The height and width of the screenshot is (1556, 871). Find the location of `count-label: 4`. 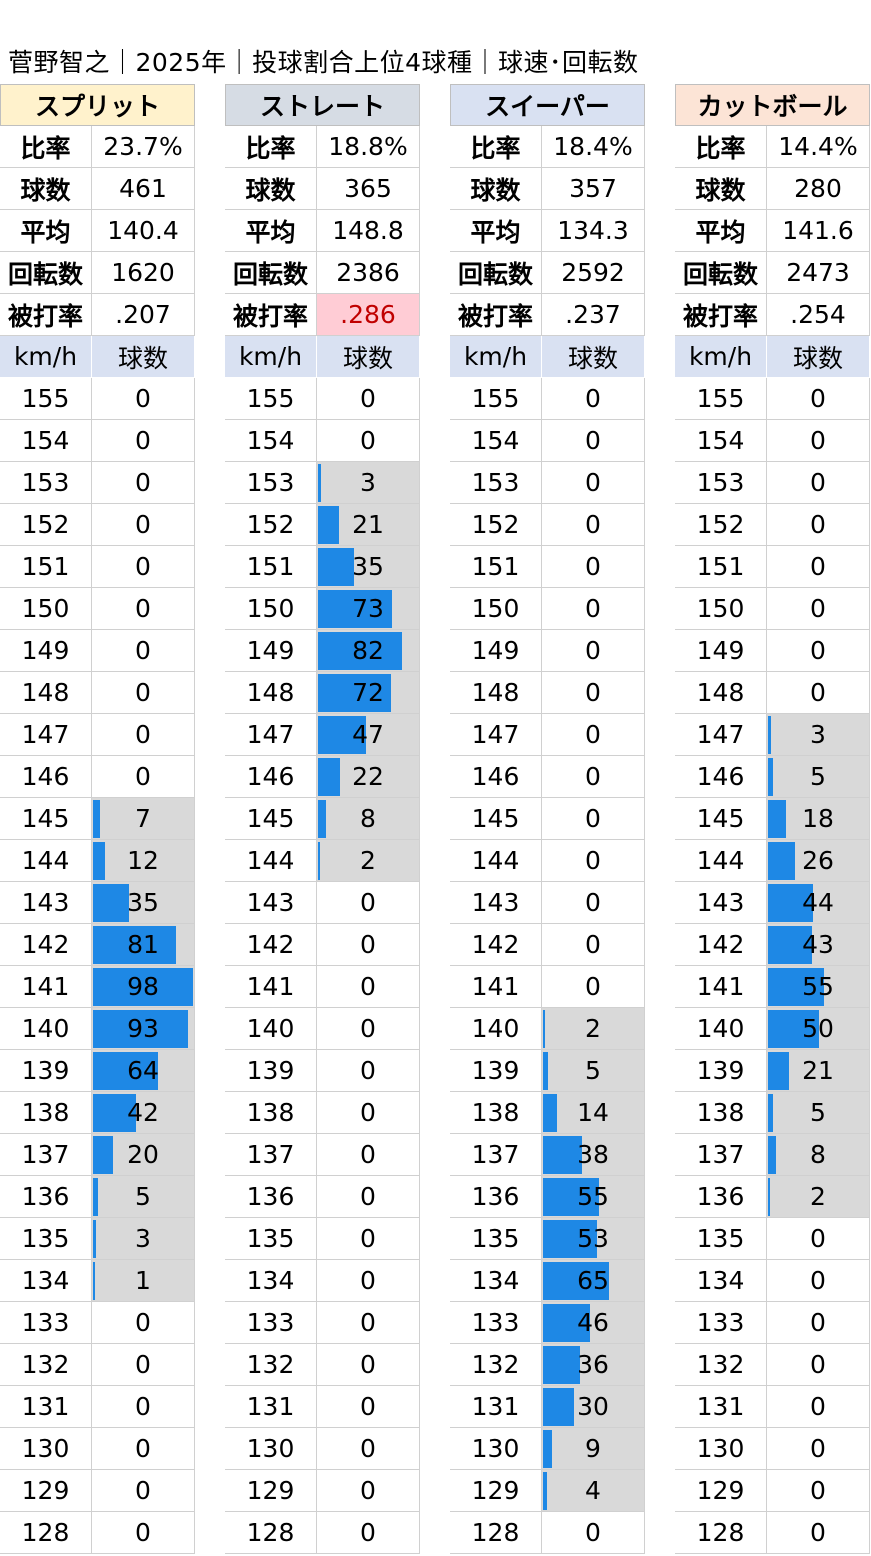

count-label: 4 is located at coordinates (593, 1491).